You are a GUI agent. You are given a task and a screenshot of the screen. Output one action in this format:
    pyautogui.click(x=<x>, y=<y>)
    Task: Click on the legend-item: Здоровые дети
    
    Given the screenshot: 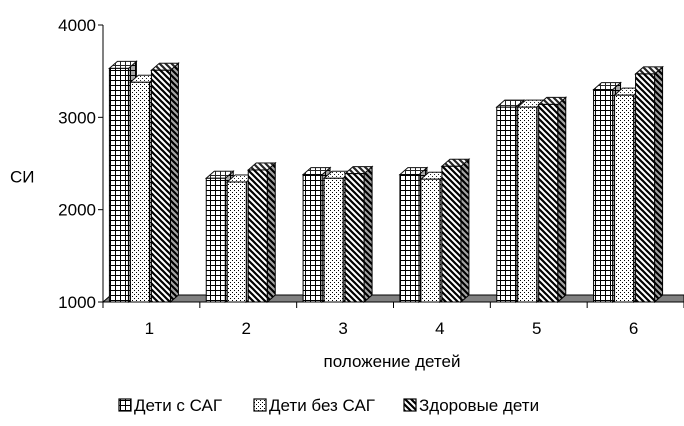 What is the action you would take?
    pyautogui.click(x=471, y=405)
    